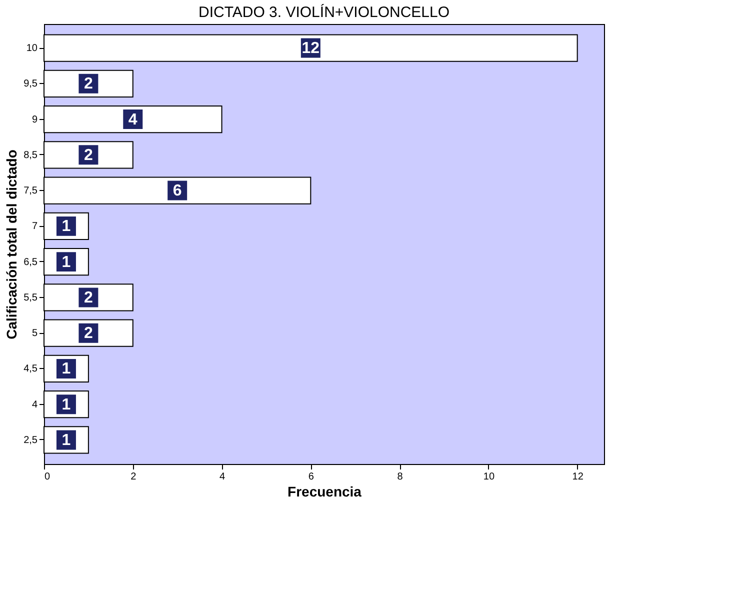  I want to click on y-tick-label: 9,5, so click(31, 84).